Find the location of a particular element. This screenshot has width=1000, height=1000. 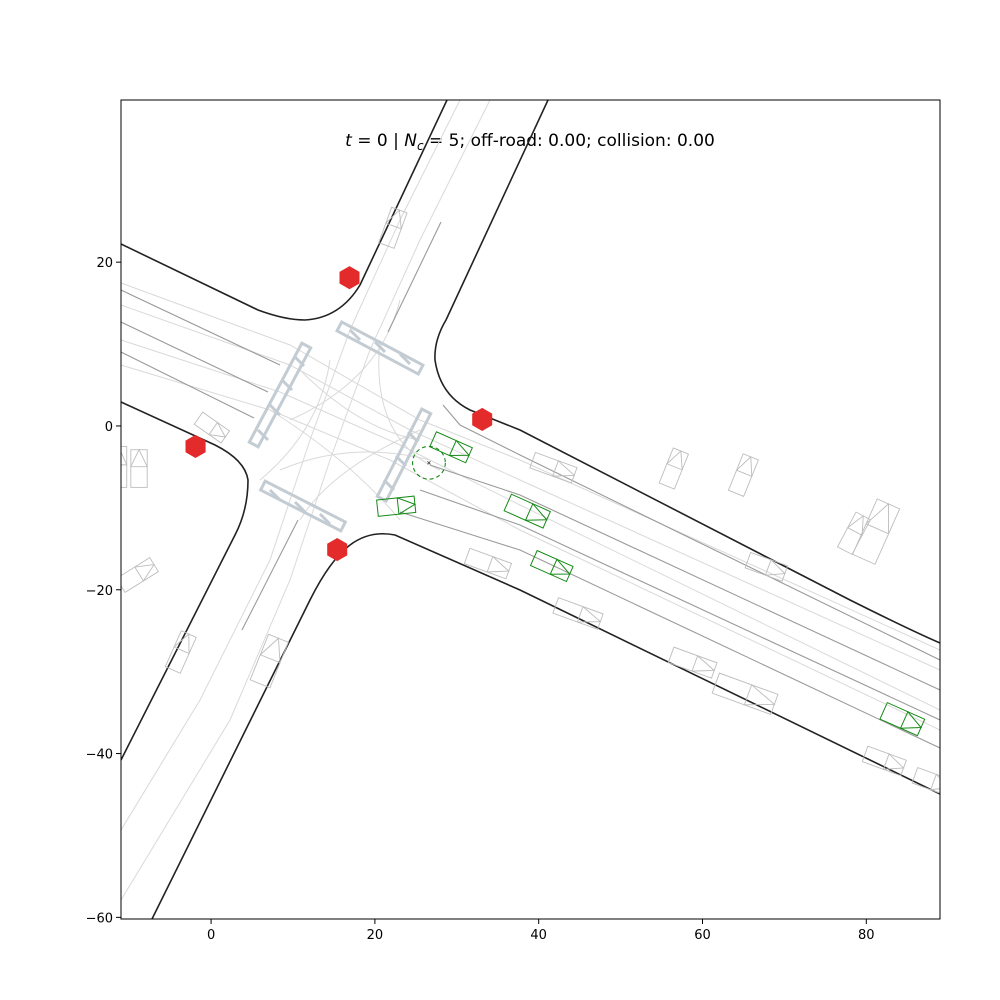

goal-region is located at coordinates (429, 462).